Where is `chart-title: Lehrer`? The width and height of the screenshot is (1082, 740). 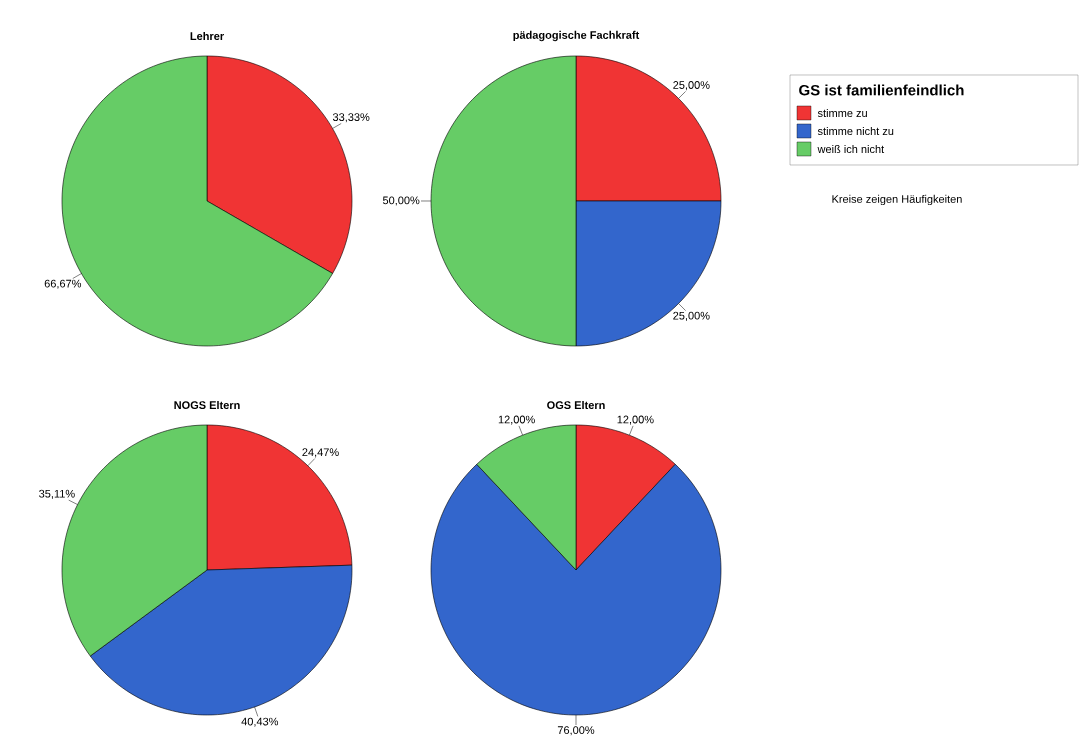 chart-title: Lehrer is located at coordinates (207, 36).